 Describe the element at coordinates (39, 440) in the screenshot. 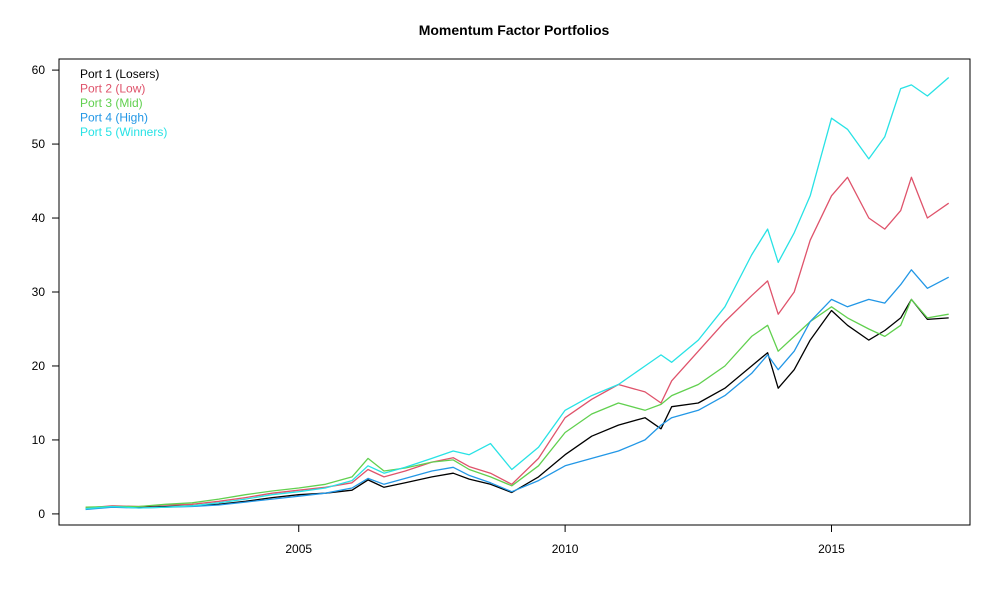

I see `y-tick-label: 10` at that location.